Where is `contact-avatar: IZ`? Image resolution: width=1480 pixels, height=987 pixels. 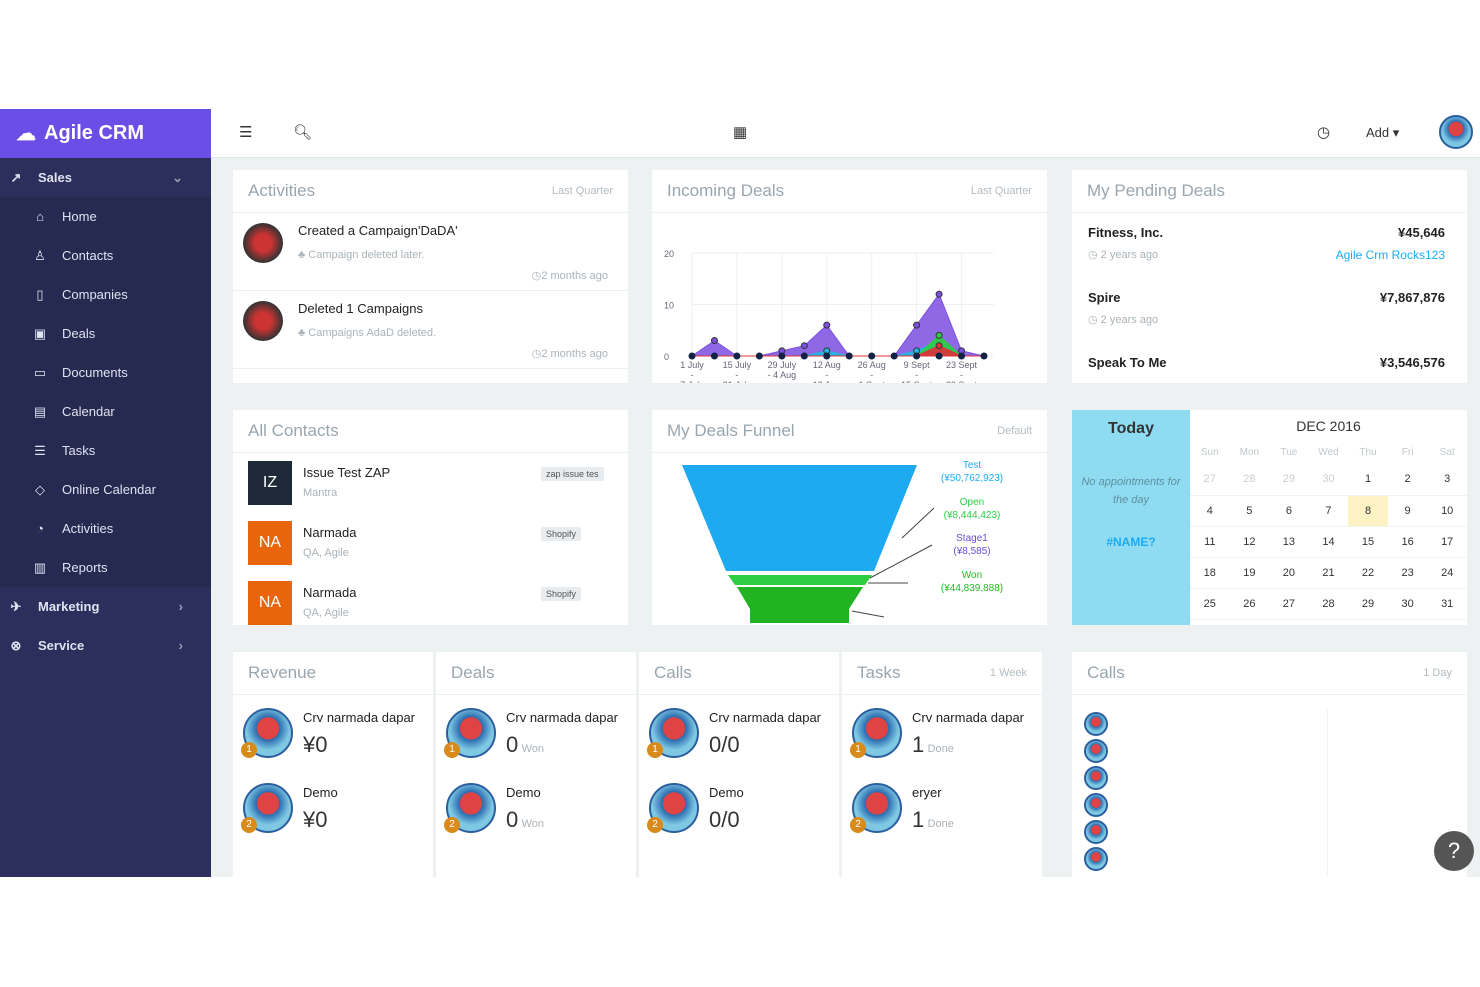
contact-avatar: IZ is located at coordinates (270, 483).